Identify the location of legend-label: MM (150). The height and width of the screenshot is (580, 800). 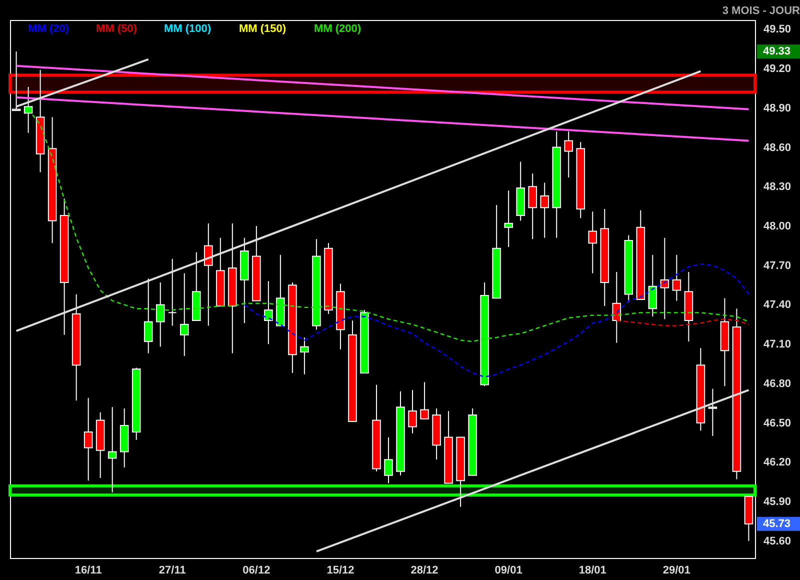
(262, 28).